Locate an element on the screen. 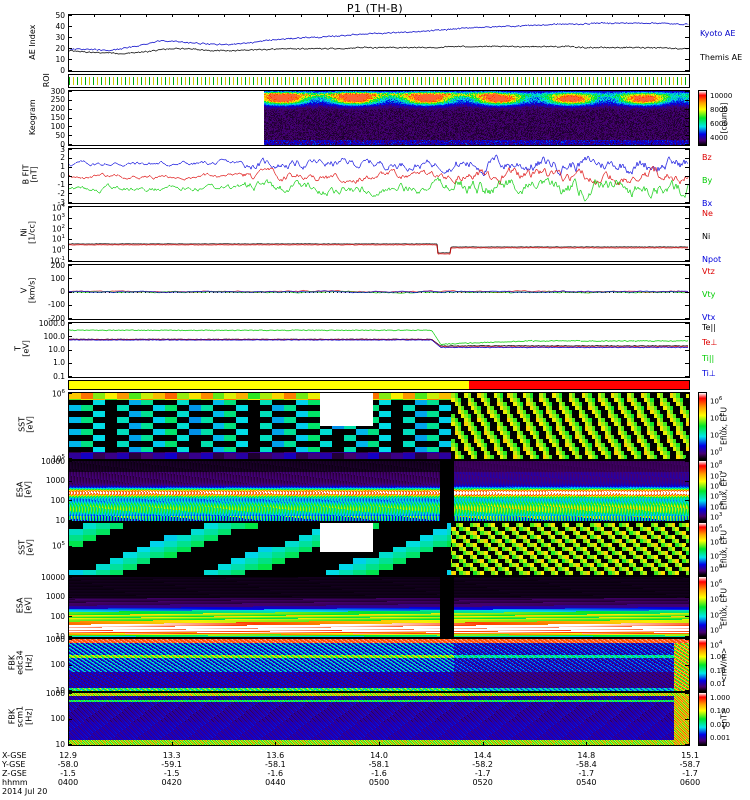 The image size is (750, 800). y-tick-label: 0 is located at coordinates (62, 175).